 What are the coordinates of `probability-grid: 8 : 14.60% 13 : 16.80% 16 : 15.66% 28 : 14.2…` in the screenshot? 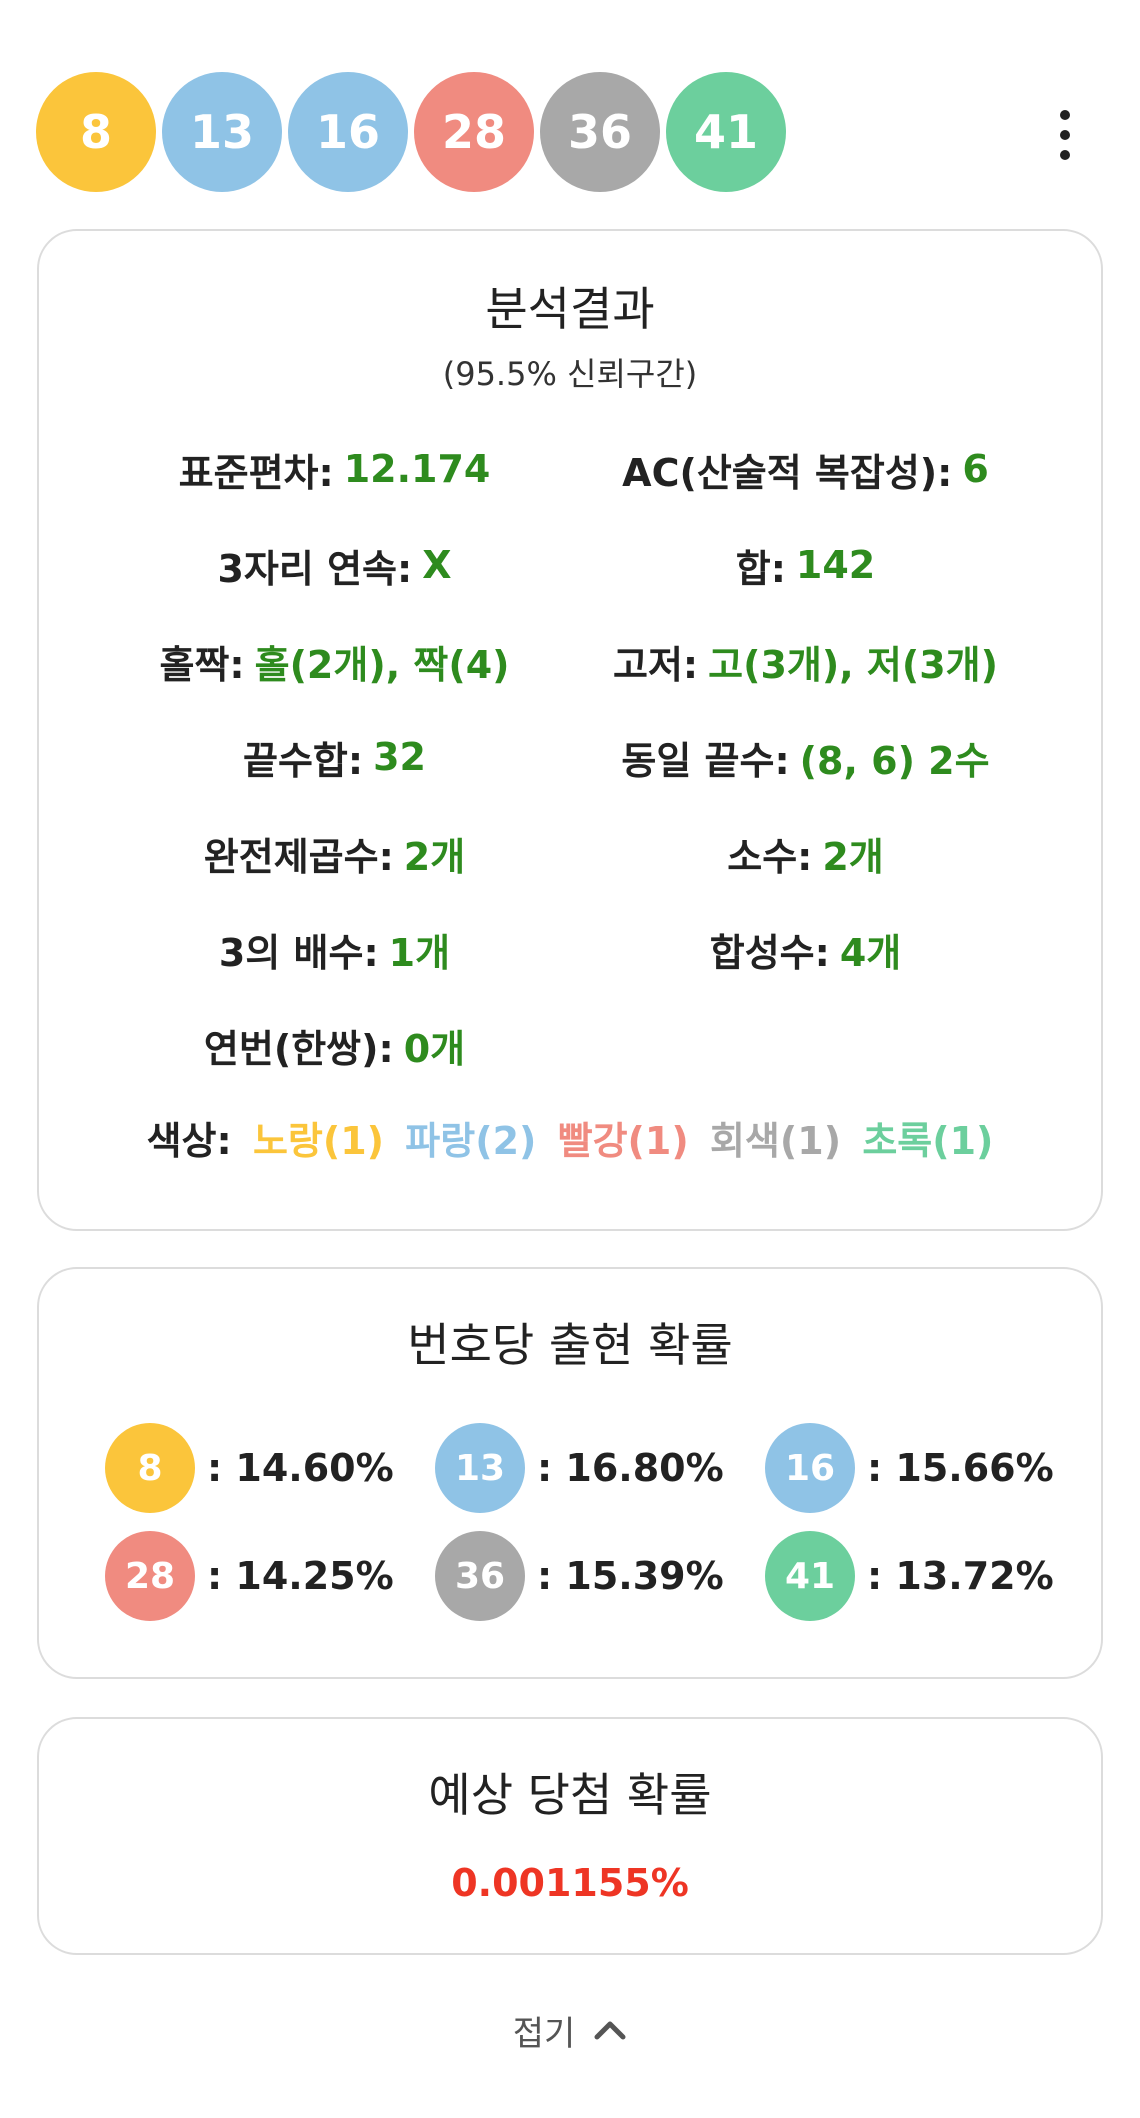 It's located at (570, 1522).